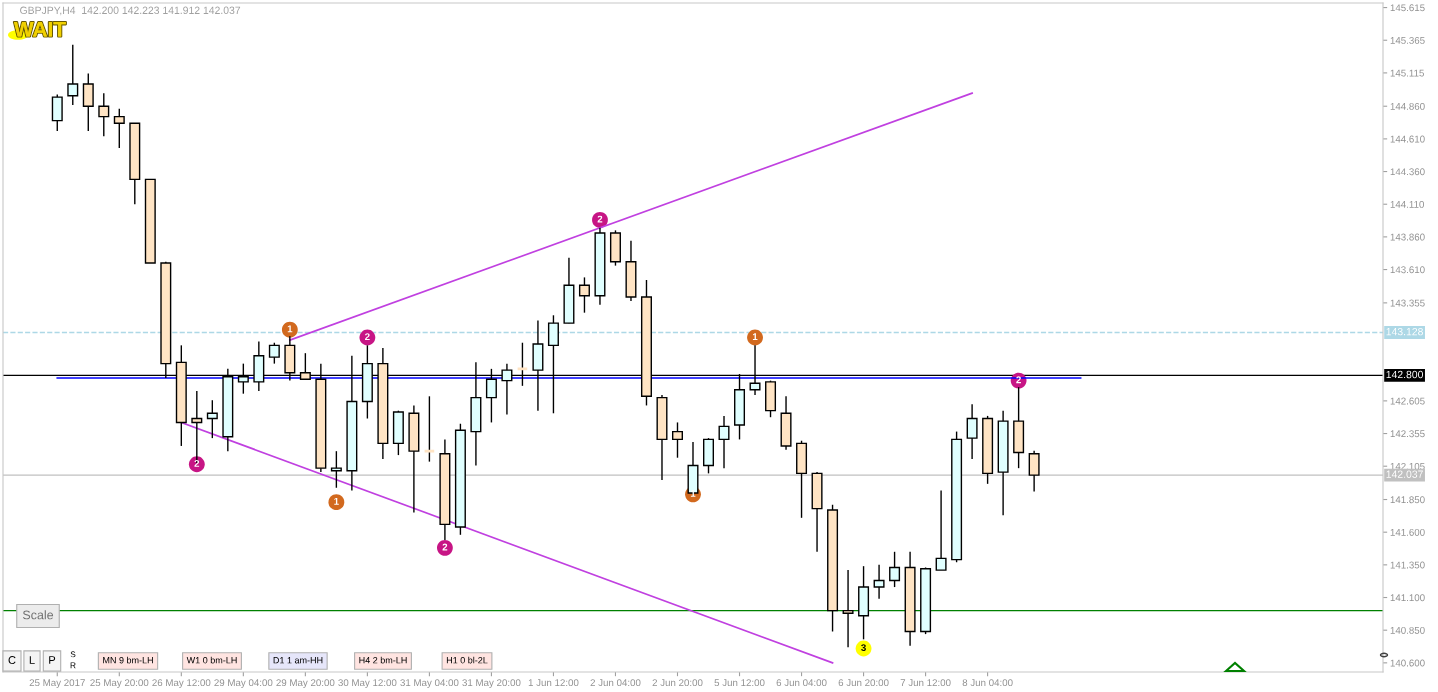  What do you see at coordinates (1407, 139) in the screenshot?
I see `y-tick-label: 144.610` at bounding box center [1407, 139].